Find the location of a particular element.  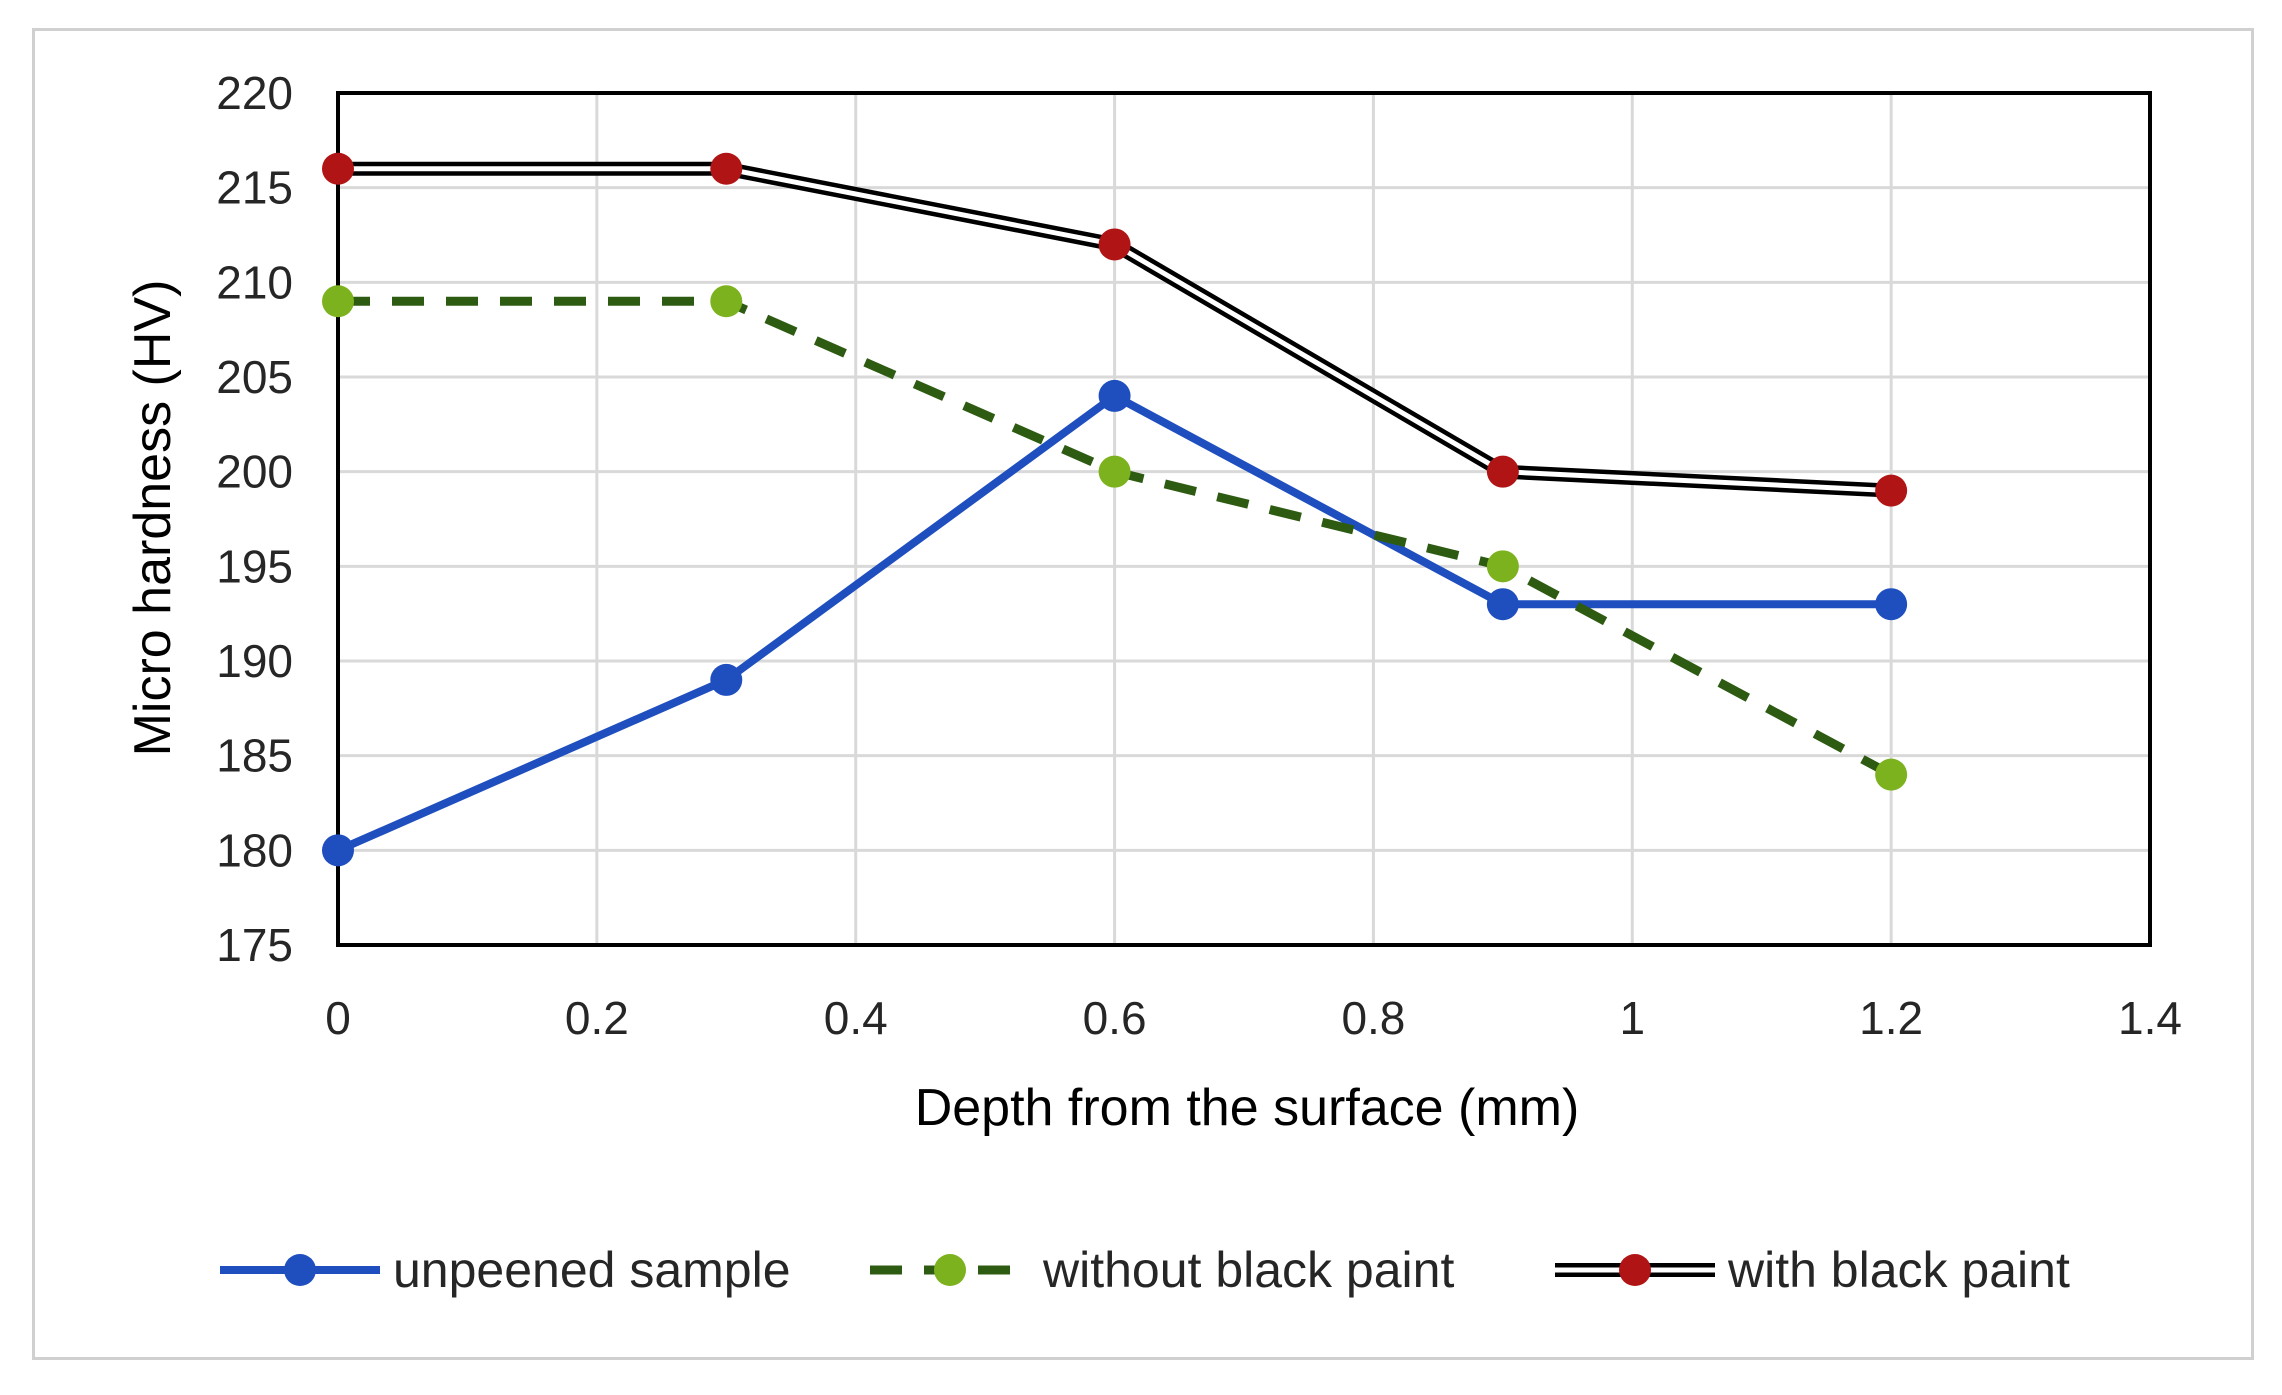

legend-marker-with-black-paint is located at coordinates (1635, 1270).